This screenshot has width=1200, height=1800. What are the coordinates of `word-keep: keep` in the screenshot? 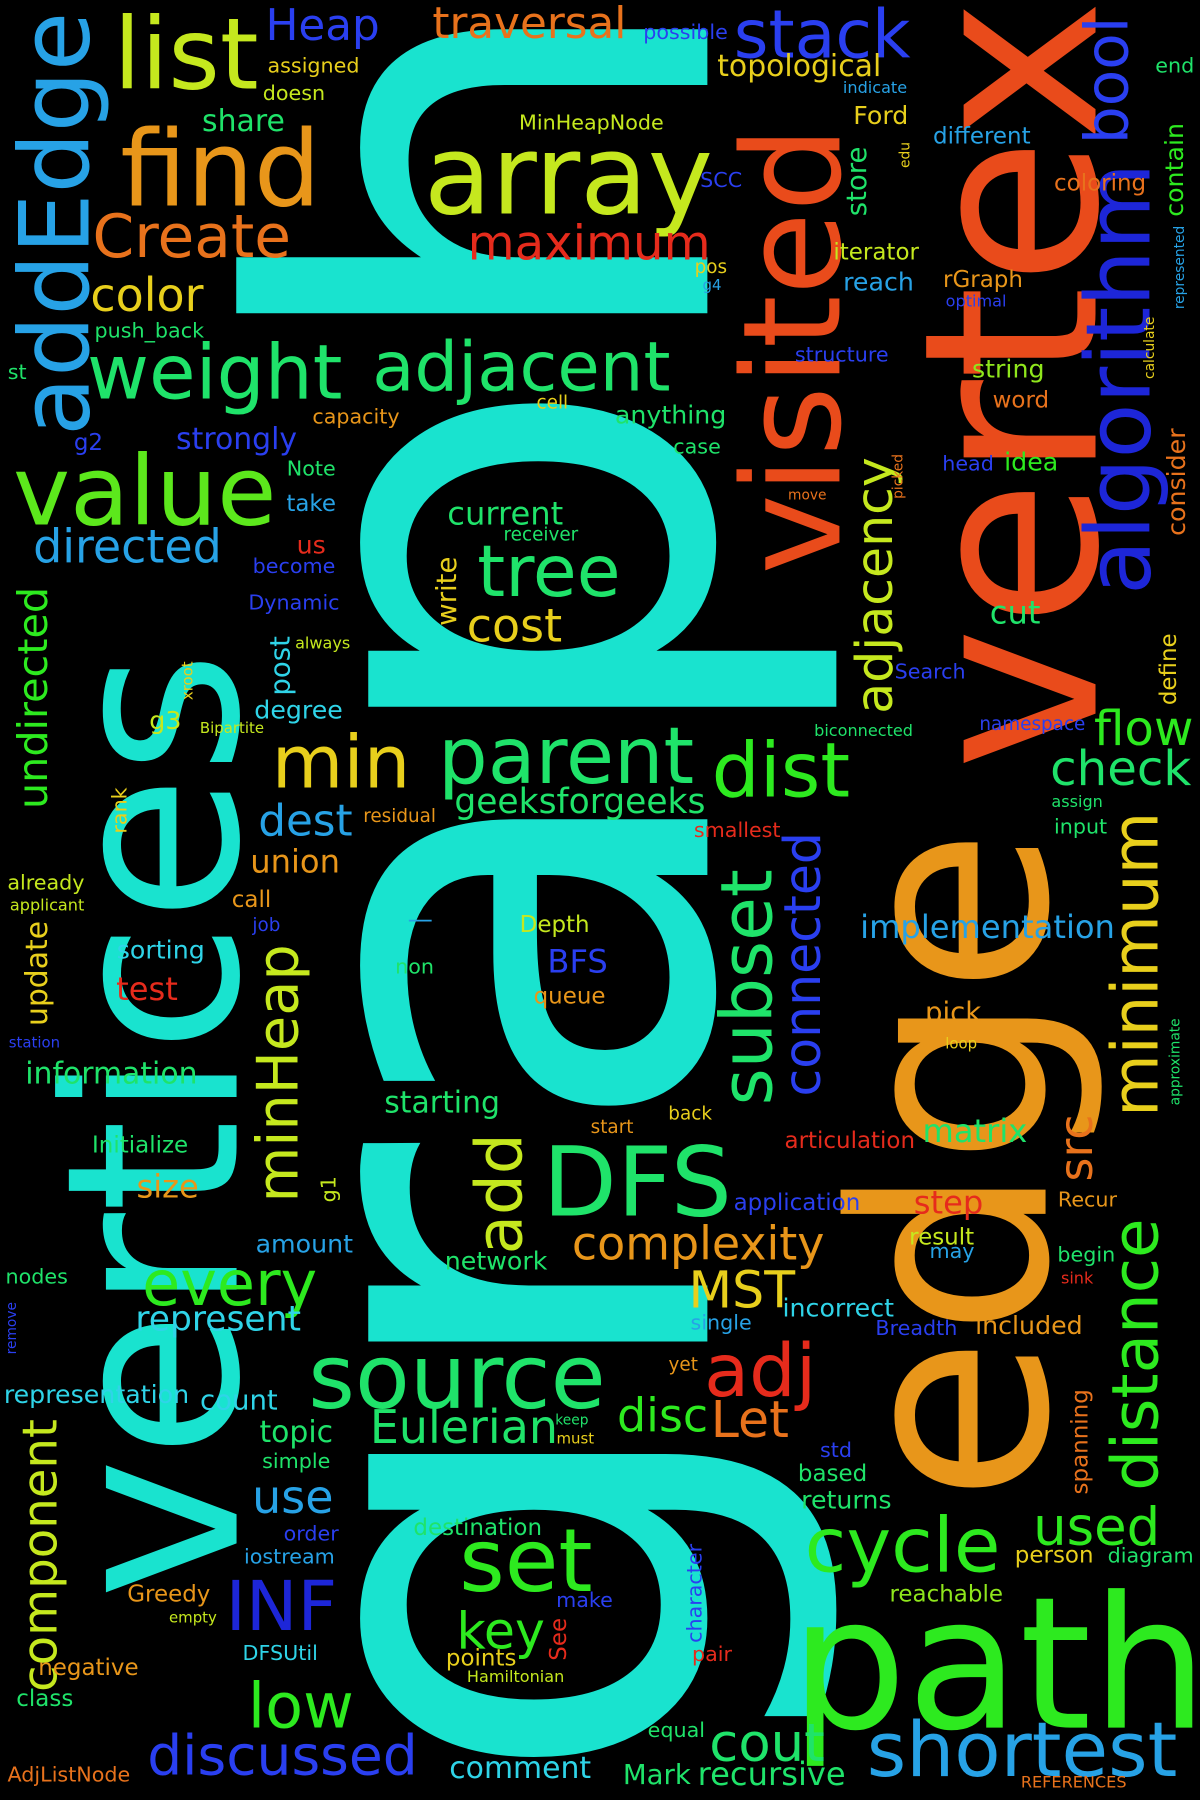 It's located at (572, 1420).